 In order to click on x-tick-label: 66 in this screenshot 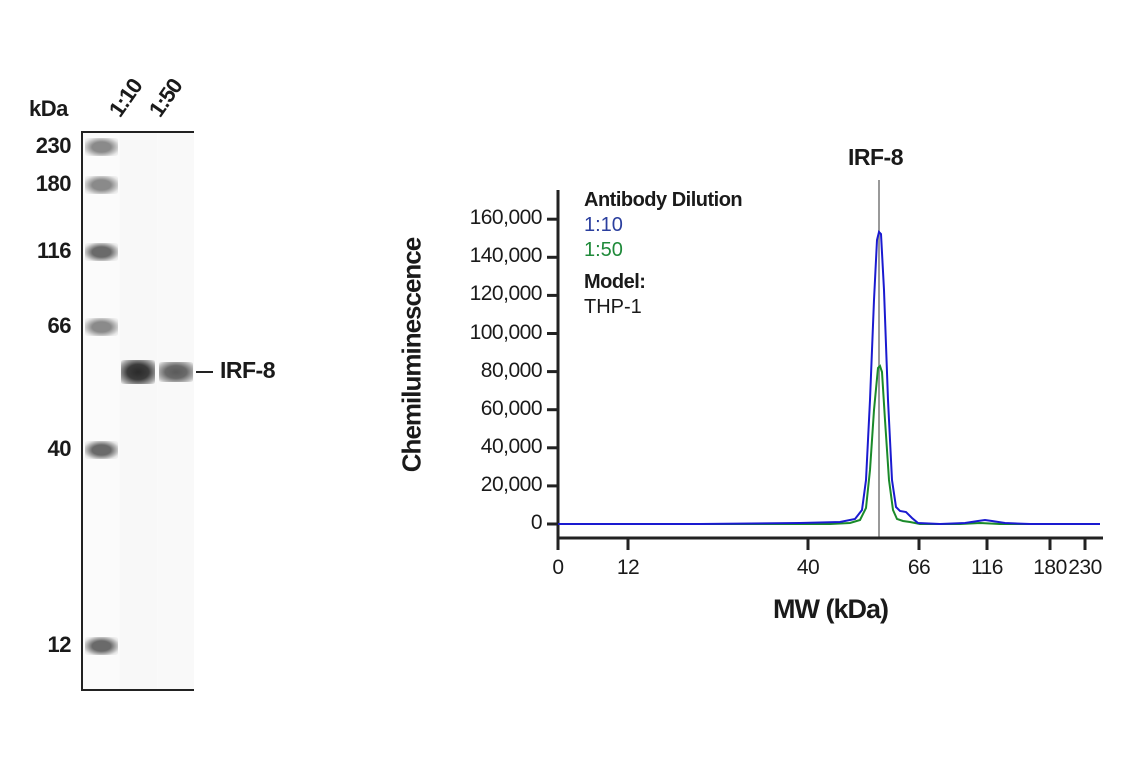, I will do `click(919, 567)`.